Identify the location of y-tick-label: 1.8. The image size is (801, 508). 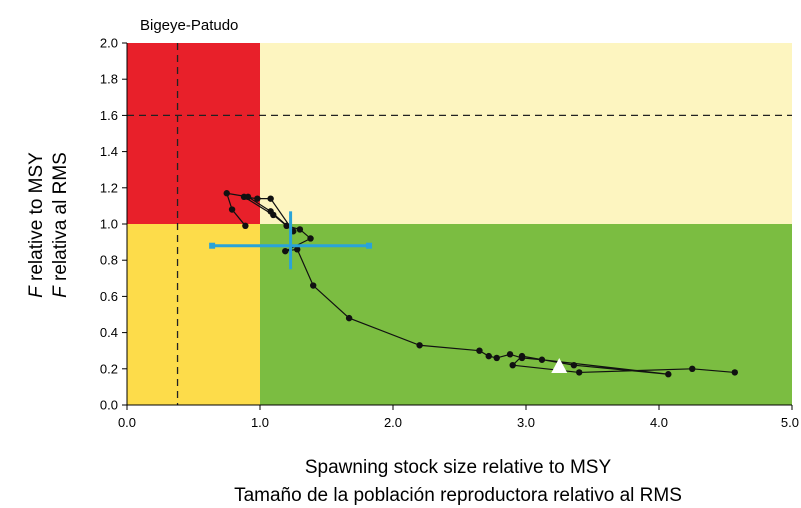
(109, 79).